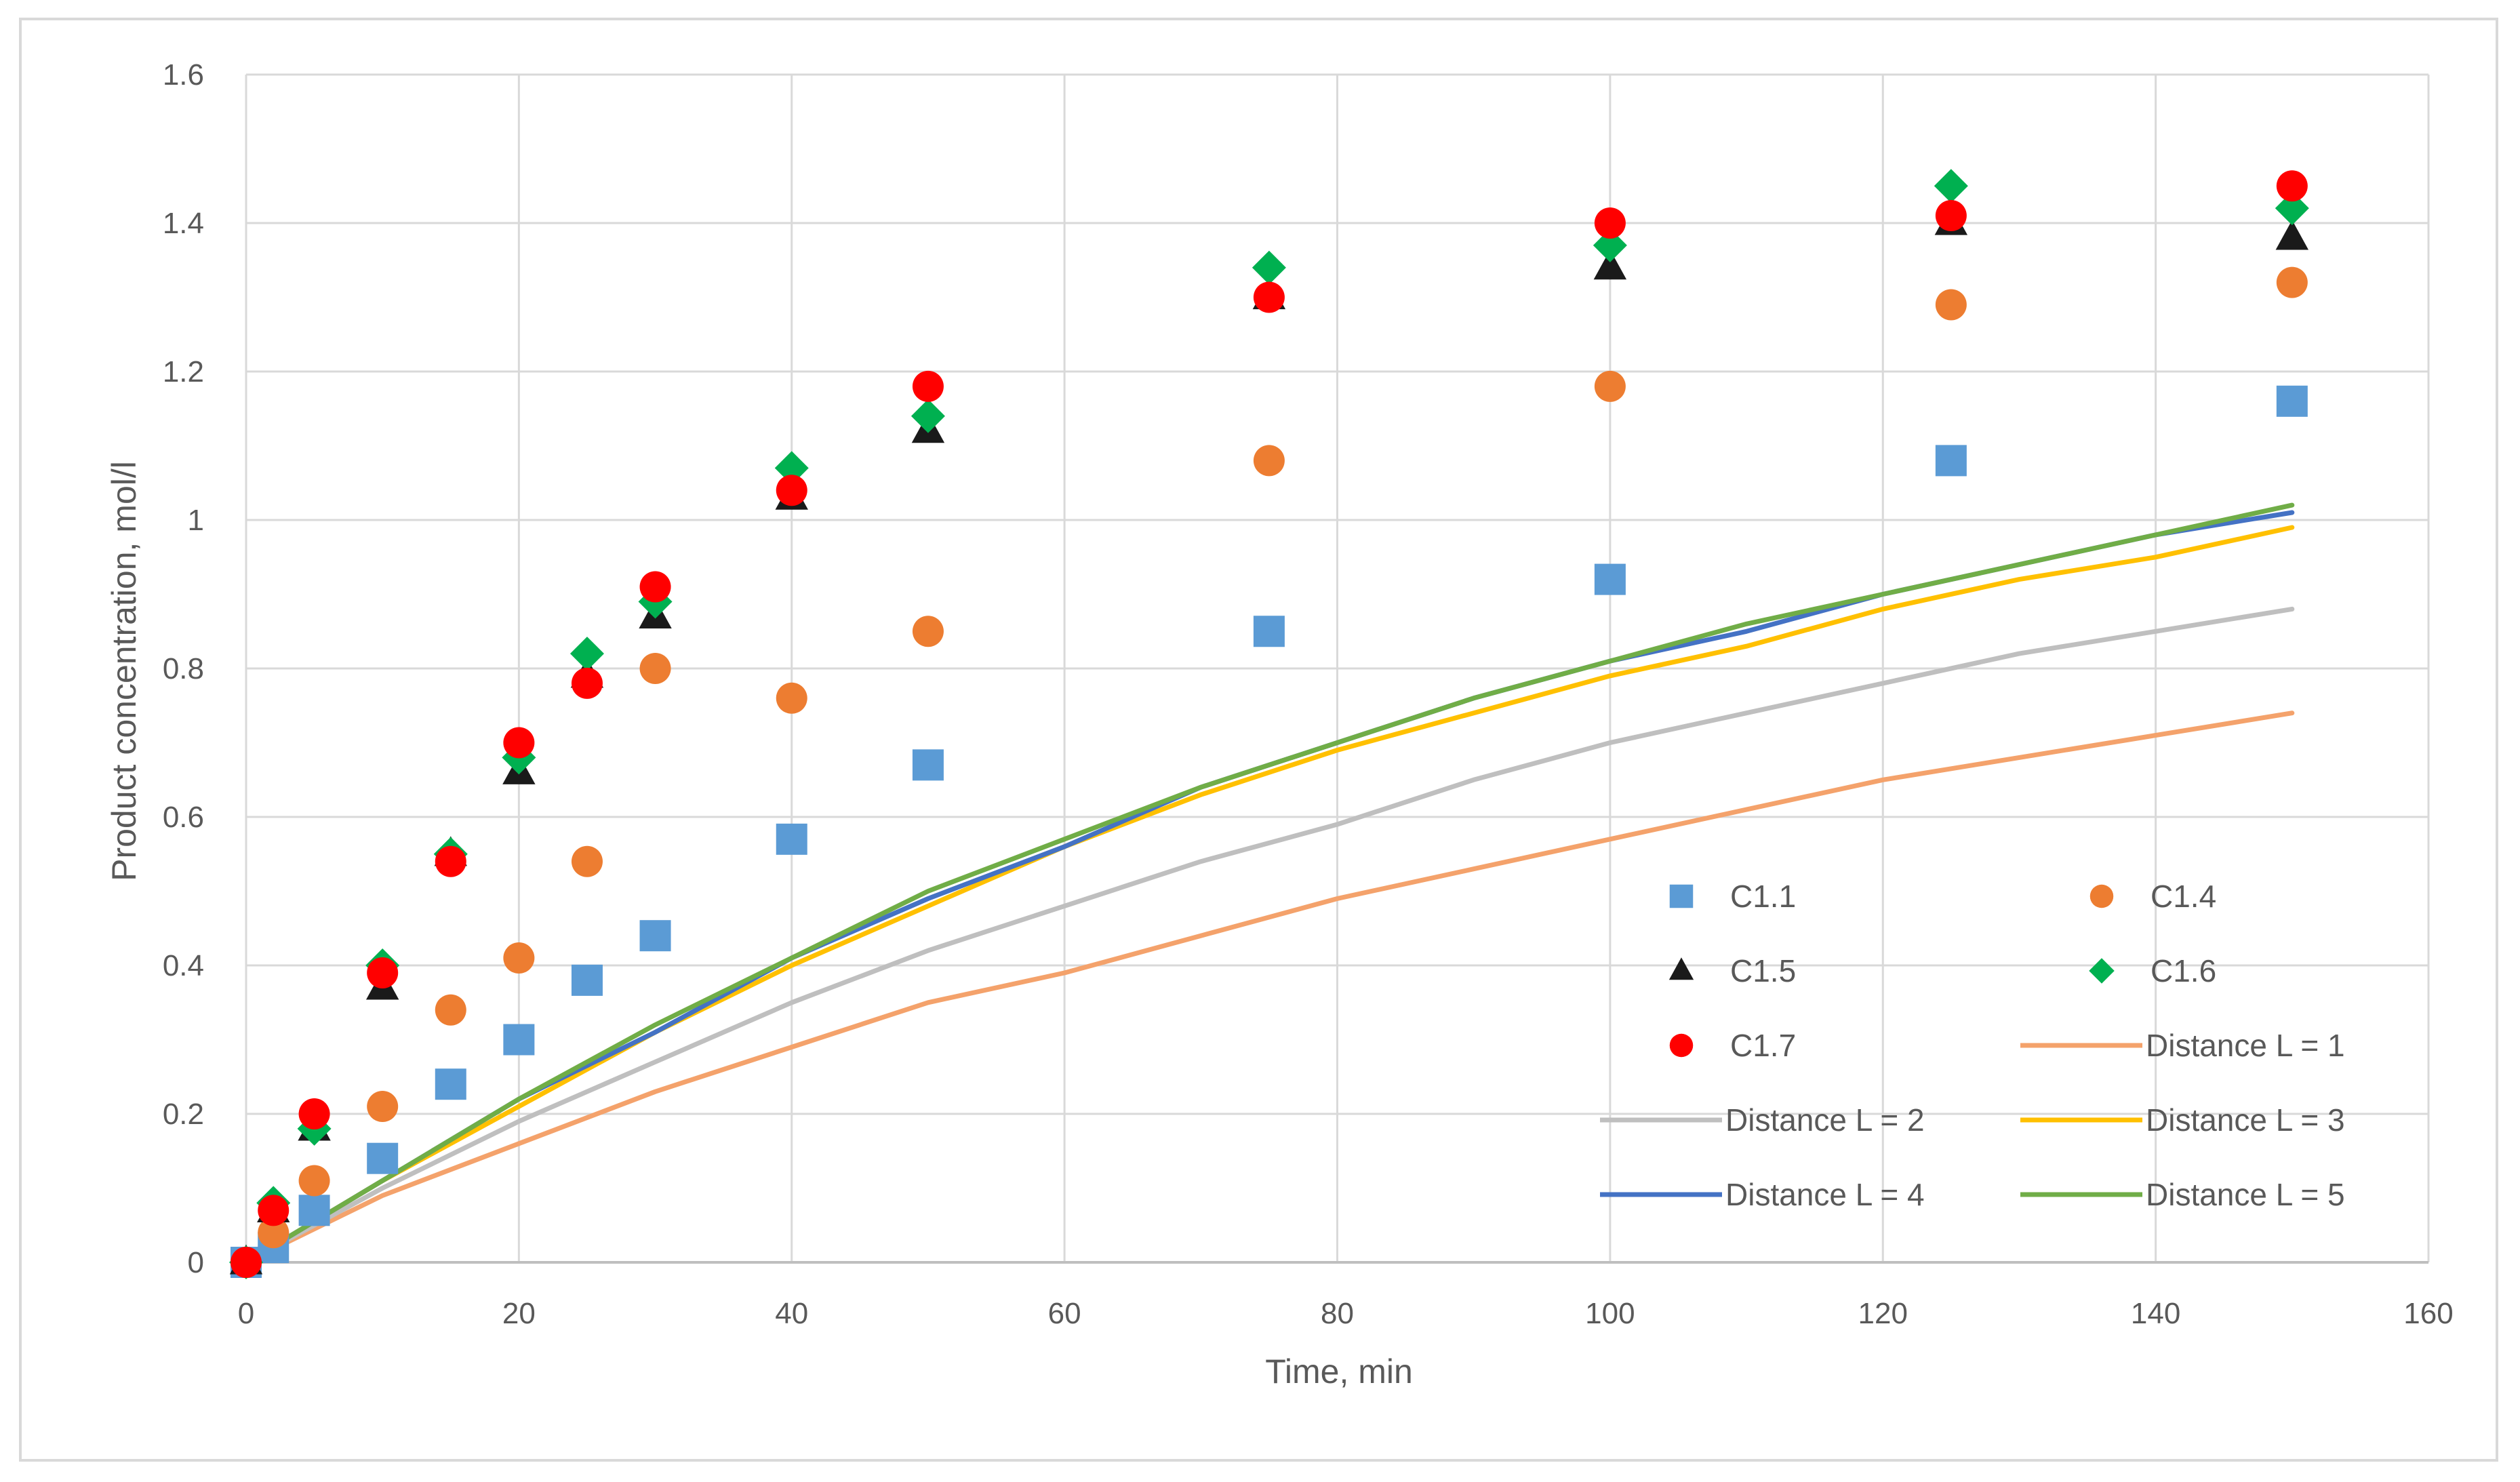 The height and width of the screenshot is (1482, 2520). Describe the element at coordinates (183, 965) in the screenshot. I see `y-tick-label: 0.4` at that location.